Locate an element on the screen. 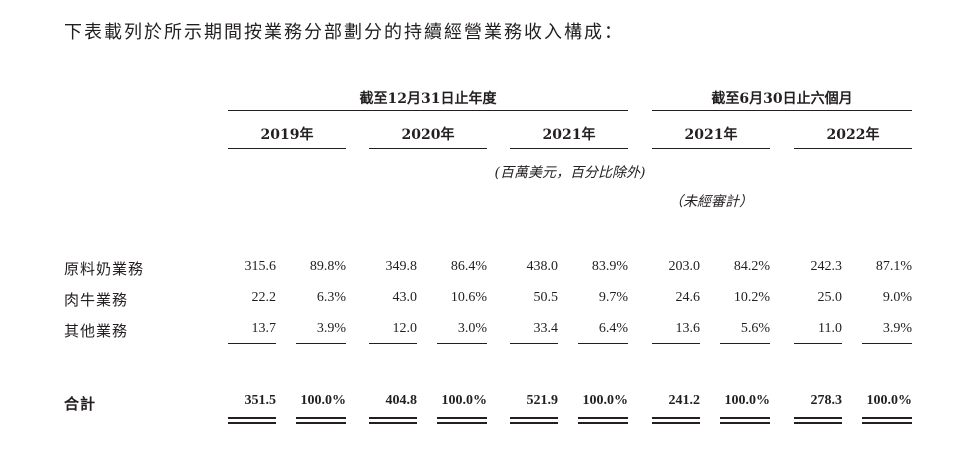 The width and height of the screenshot is (957, 461). cell-value: 12.0 is located at coordinates (405, 328).